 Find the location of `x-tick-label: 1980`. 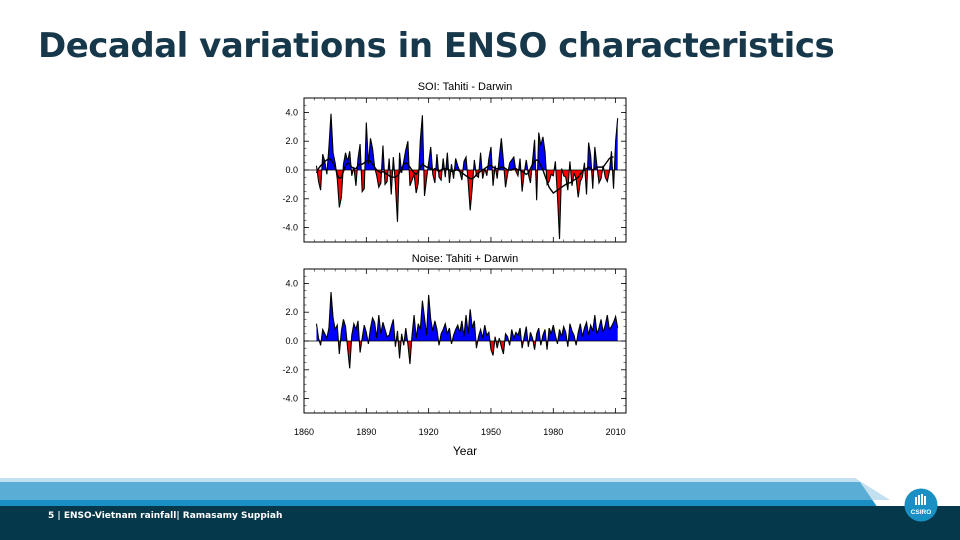

x-tick-label: 1980 is located at coordinates (553, 432).